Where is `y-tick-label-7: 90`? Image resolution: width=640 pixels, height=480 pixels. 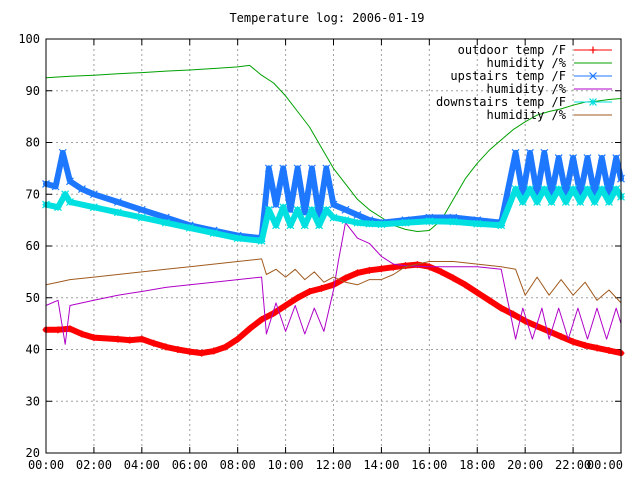
y-tick-label-7: 90 is located at coordinates (33, 91).